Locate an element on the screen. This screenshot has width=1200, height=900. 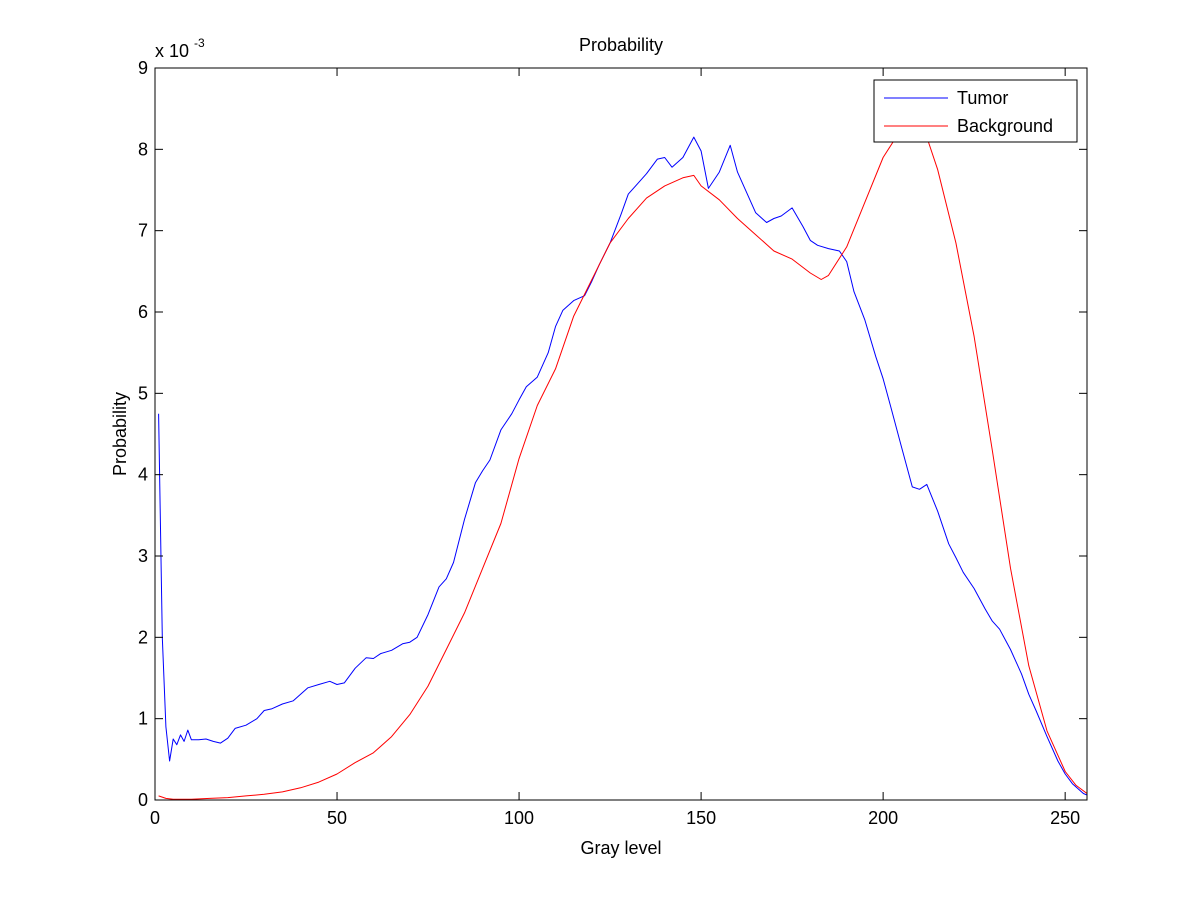
legend-label-background: Background is located at coordinates (1005, 126).